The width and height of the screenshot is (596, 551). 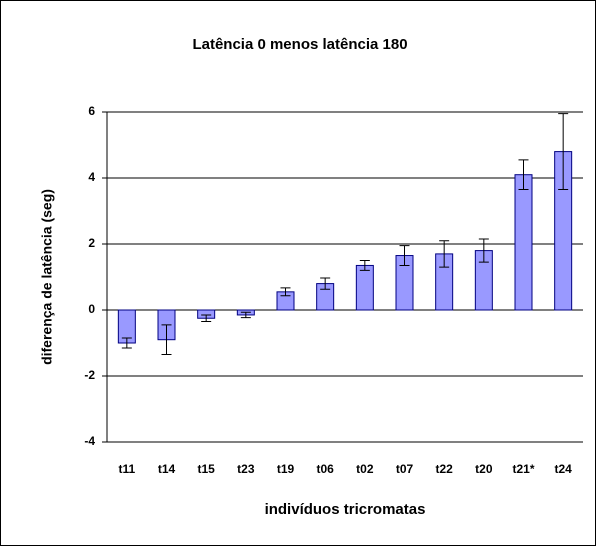 What do you see at coordinates (563, 469) in the screenshot?
I see `x-tick-label: t24` at bounding box center [563, 469].